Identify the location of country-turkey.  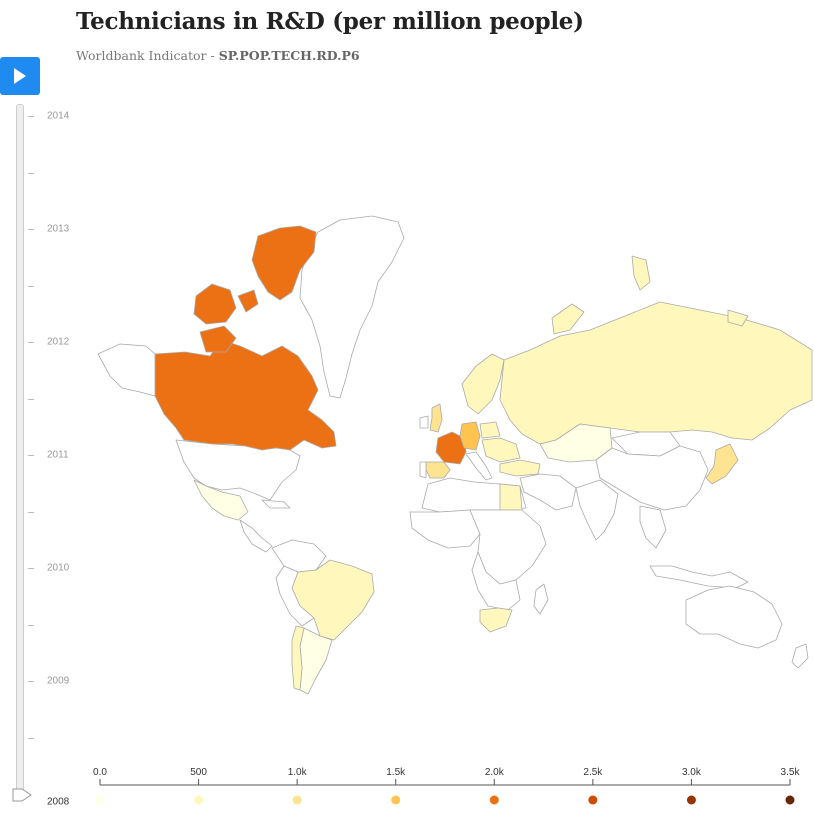
(520, 468).